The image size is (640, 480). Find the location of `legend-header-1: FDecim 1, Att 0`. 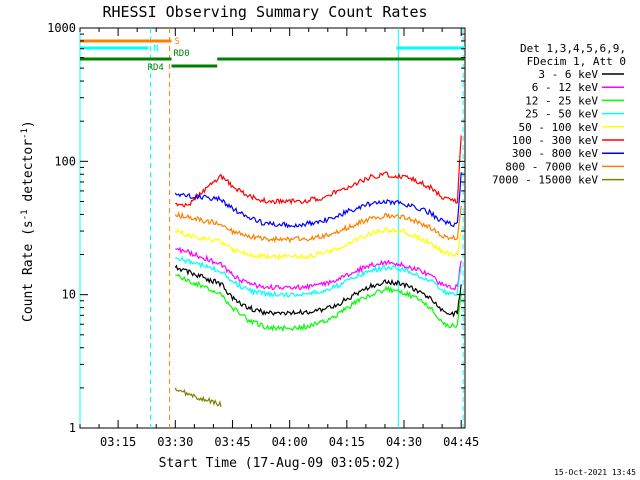

legend-header-1: FDecim 1, Att 0 is located at coordinates (576, 61).